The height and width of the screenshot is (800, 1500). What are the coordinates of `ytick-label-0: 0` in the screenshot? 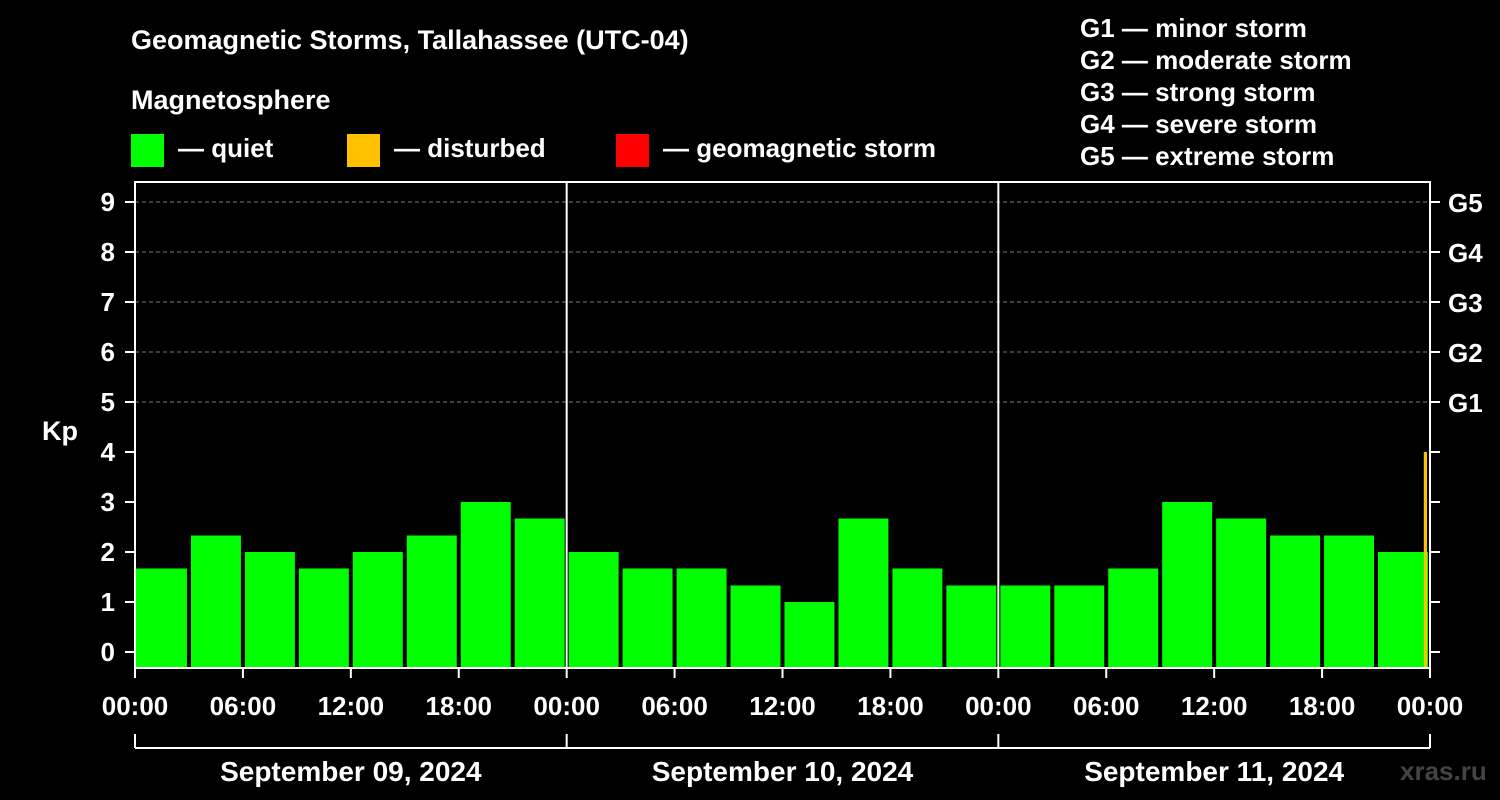 It's located at (108, 652).